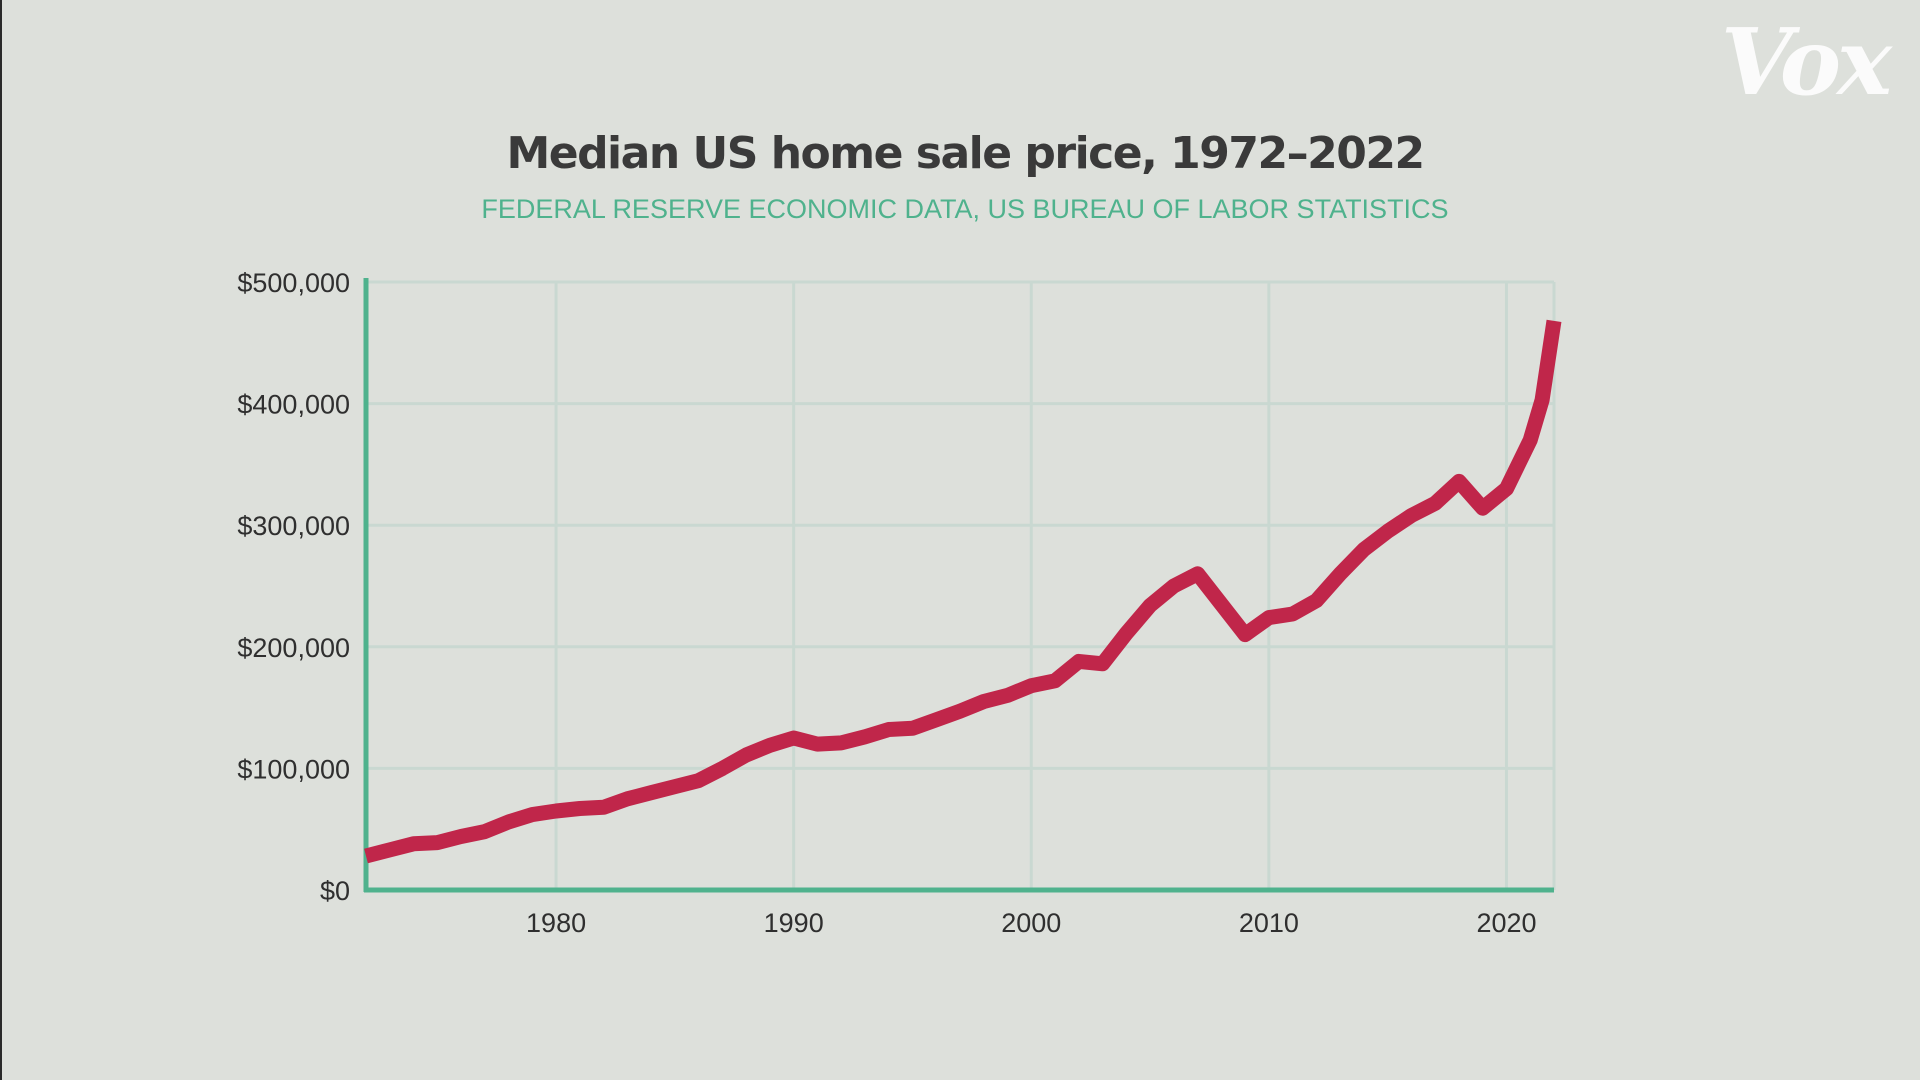 The width and height of the screenshot is (1920, 1080). What do you see at coordinates (964, 153) in the screenshot?
I see `chart-title: Median US home sale price, 1972–2022` at bounding box center [964, 153].